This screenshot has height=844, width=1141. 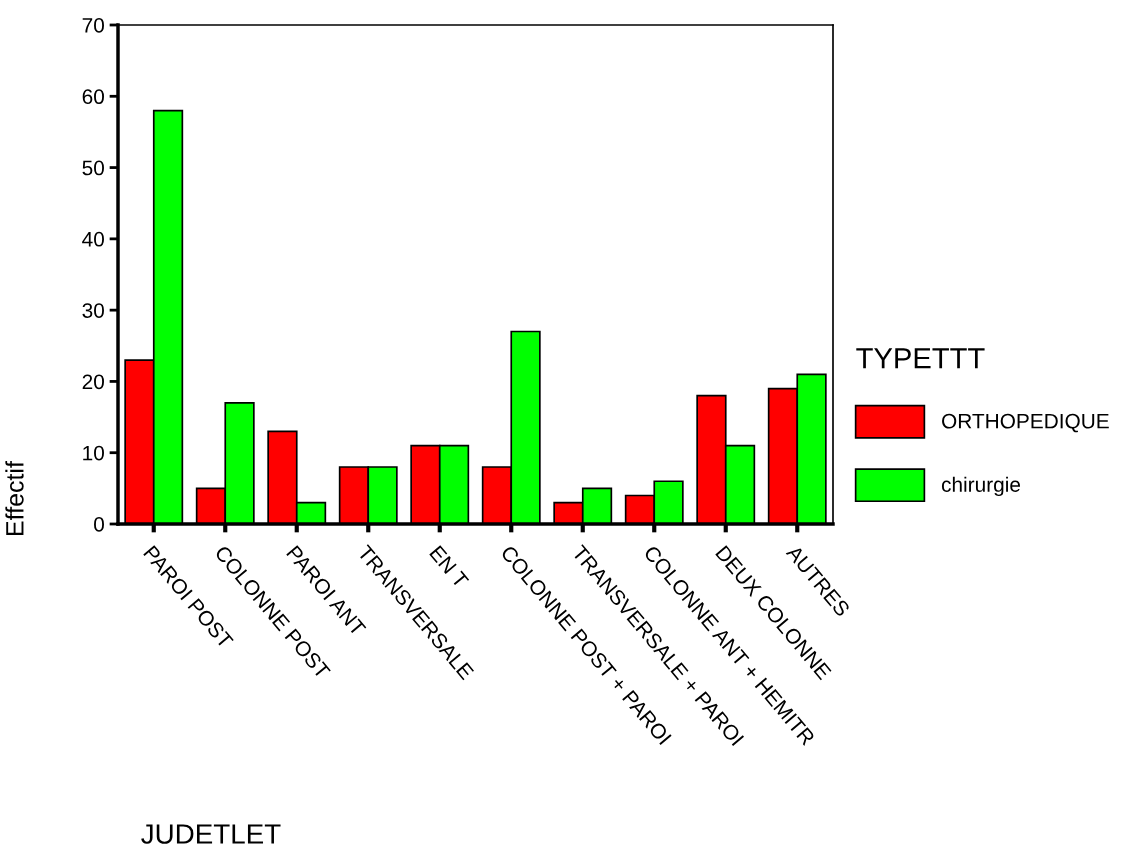 What do you see at coordinates (93, 382) in the screenshot?
I see `y-tick-label: 20` at bounding box center [93, 382].